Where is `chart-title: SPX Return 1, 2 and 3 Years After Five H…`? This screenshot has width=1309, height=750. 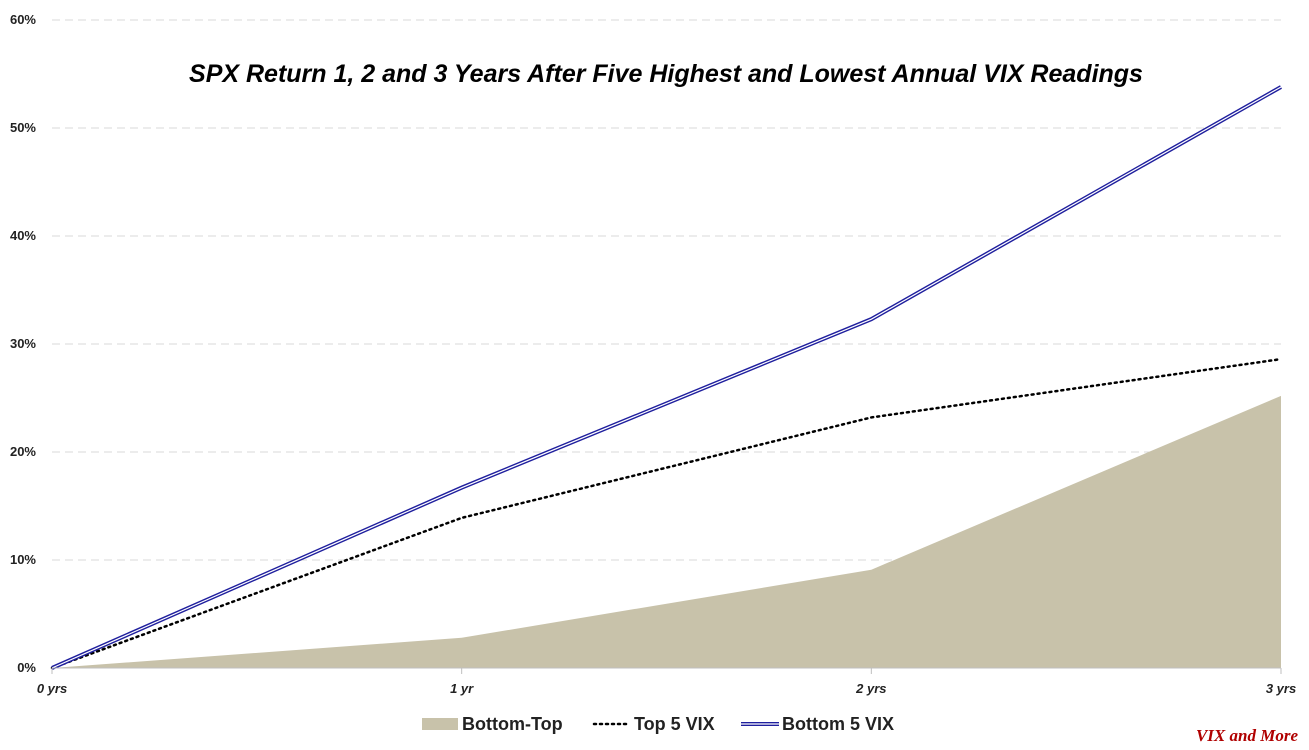 chart-title: SPX Return 1, 2 and 3 Years After Five H… is located at coordinates (666, 74).